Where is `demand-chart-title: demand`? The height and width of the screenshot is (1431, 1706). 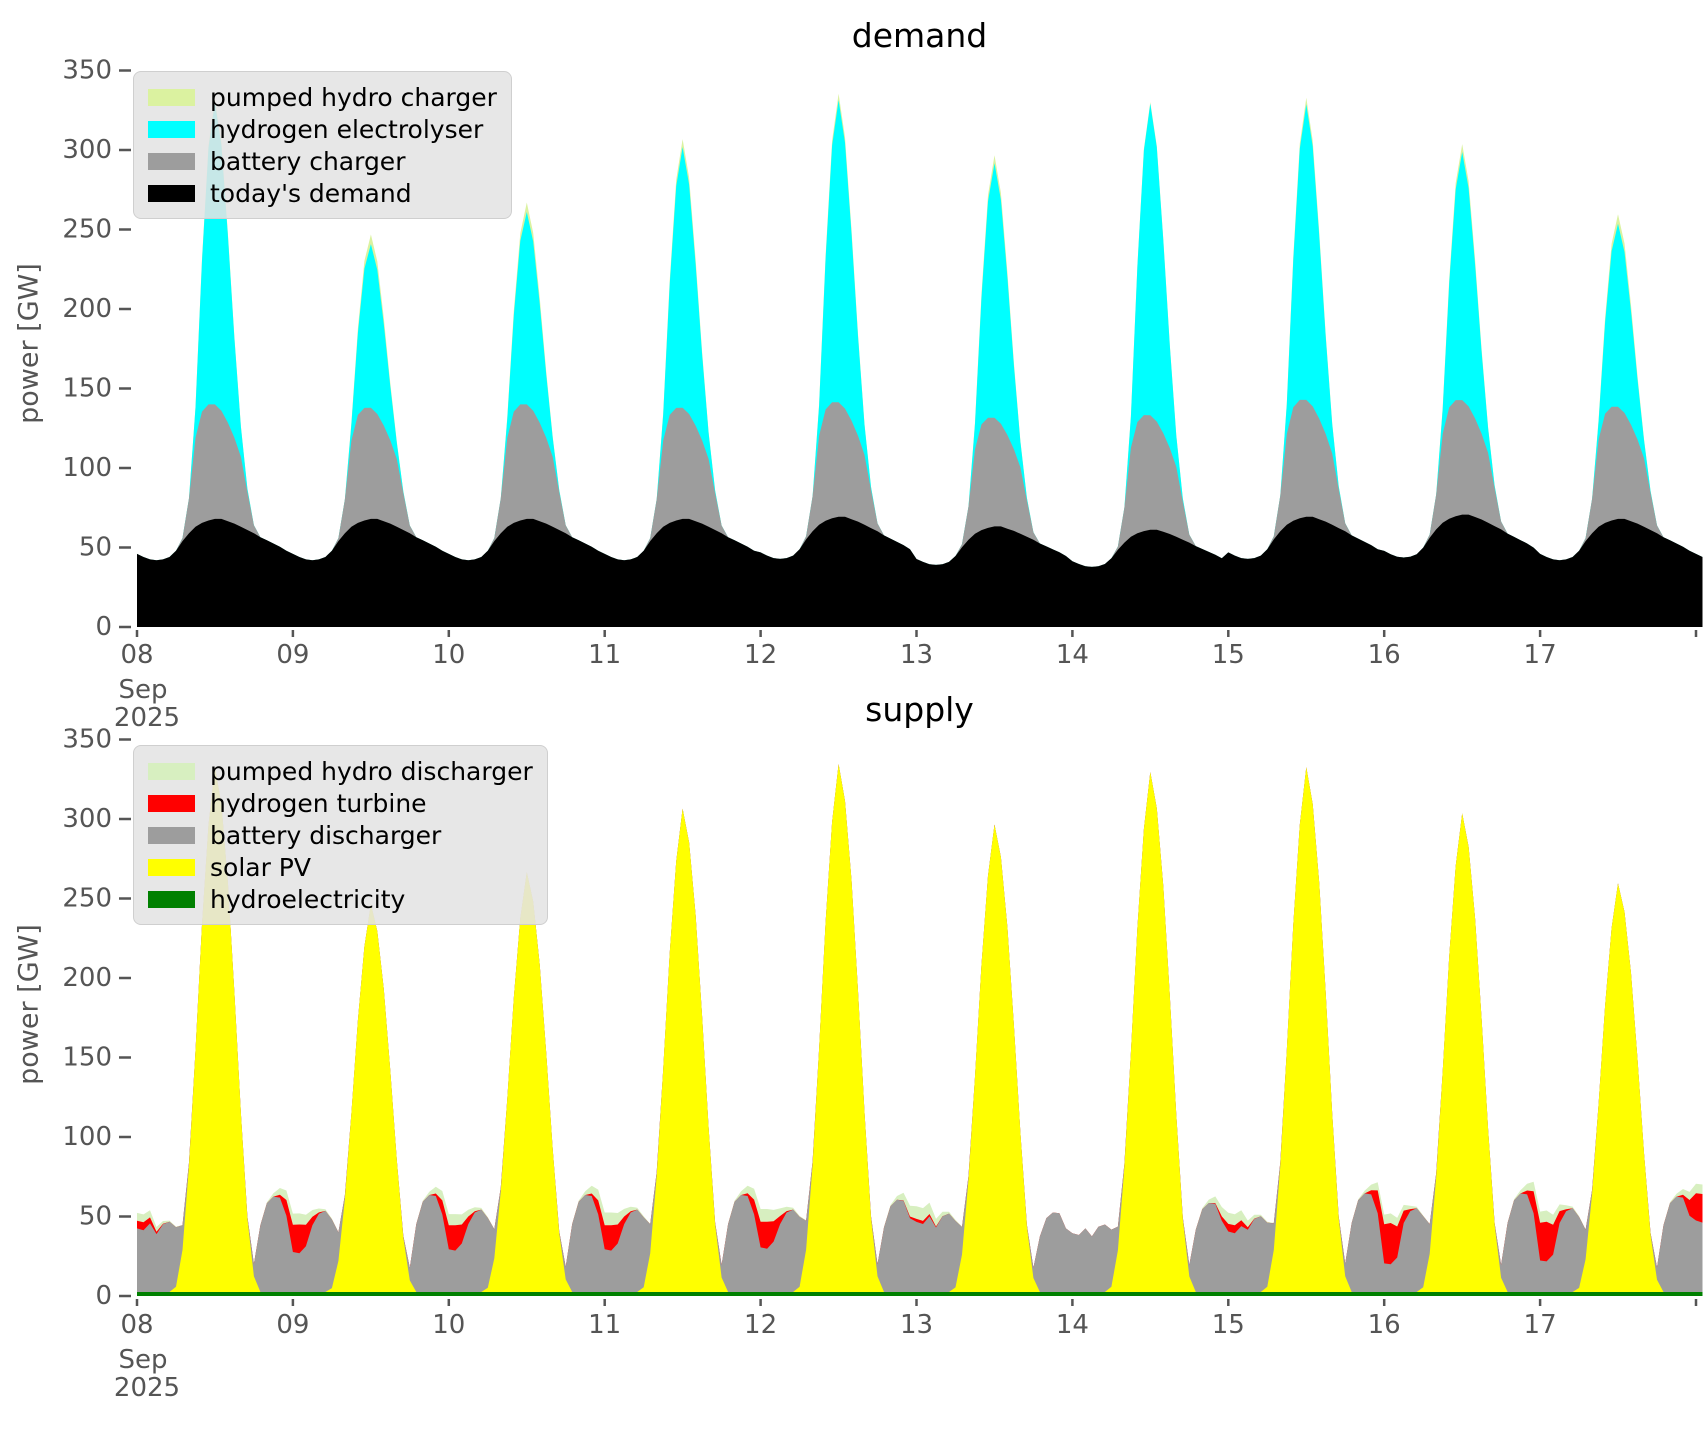 demand-chart-title: demand is located at coordinates (919, 35).